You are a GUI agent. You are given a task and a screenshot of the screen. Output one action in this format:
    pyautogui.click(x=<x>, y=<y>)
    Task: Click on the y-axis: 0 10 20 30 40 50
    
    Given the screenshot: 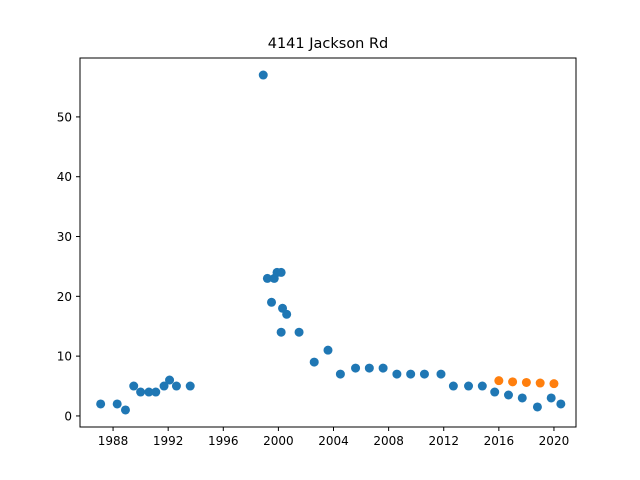 What is the action you would take?
    pyautogui.click(x=68, y=266)
    